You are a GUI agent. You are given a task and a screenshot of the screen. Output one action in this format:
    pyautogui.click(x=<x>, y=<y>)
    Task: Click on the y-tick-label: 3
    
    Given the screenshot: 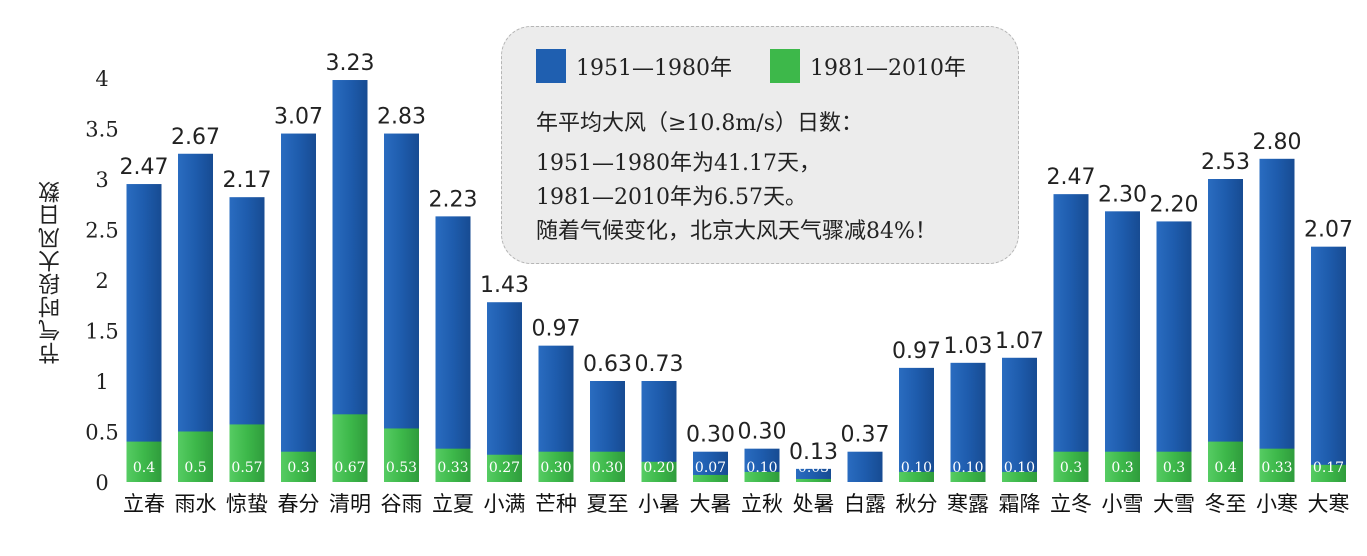 What is the action you would take?
    pyautogui.click(x=101, y=180)
    